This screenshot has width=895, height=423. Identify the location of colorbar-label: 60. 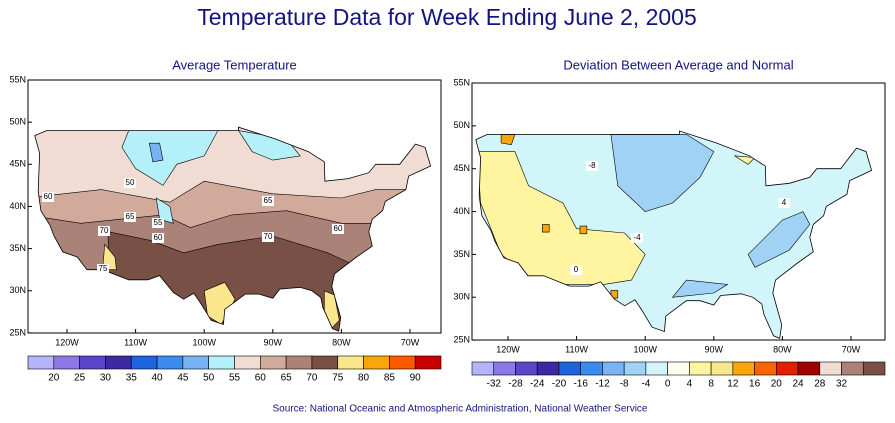
(261, 378).